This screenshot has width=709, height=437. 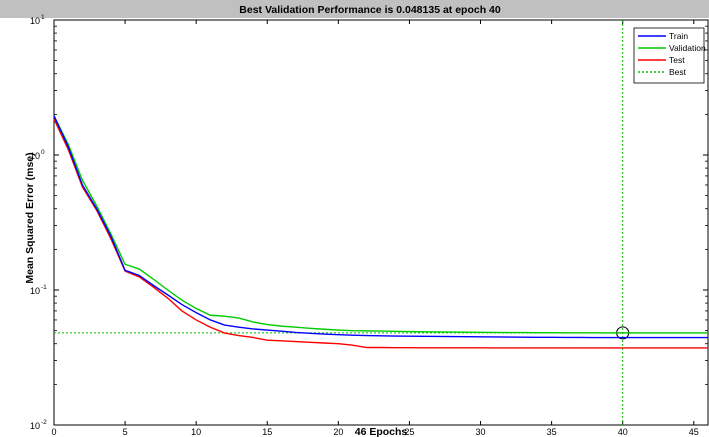 I want to click on y-tick-exponent: -2, so click(x=44, y=422).